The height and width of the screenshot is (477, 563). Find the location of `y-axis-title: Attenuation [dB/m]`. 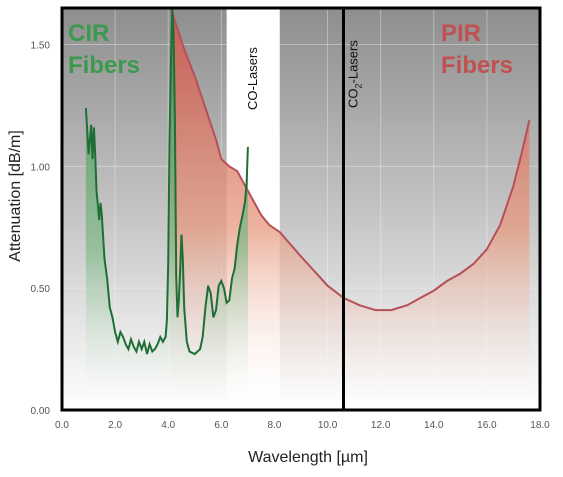

y-axis-title: Attenuation [dB/m] is located at coordinates (15, 196).